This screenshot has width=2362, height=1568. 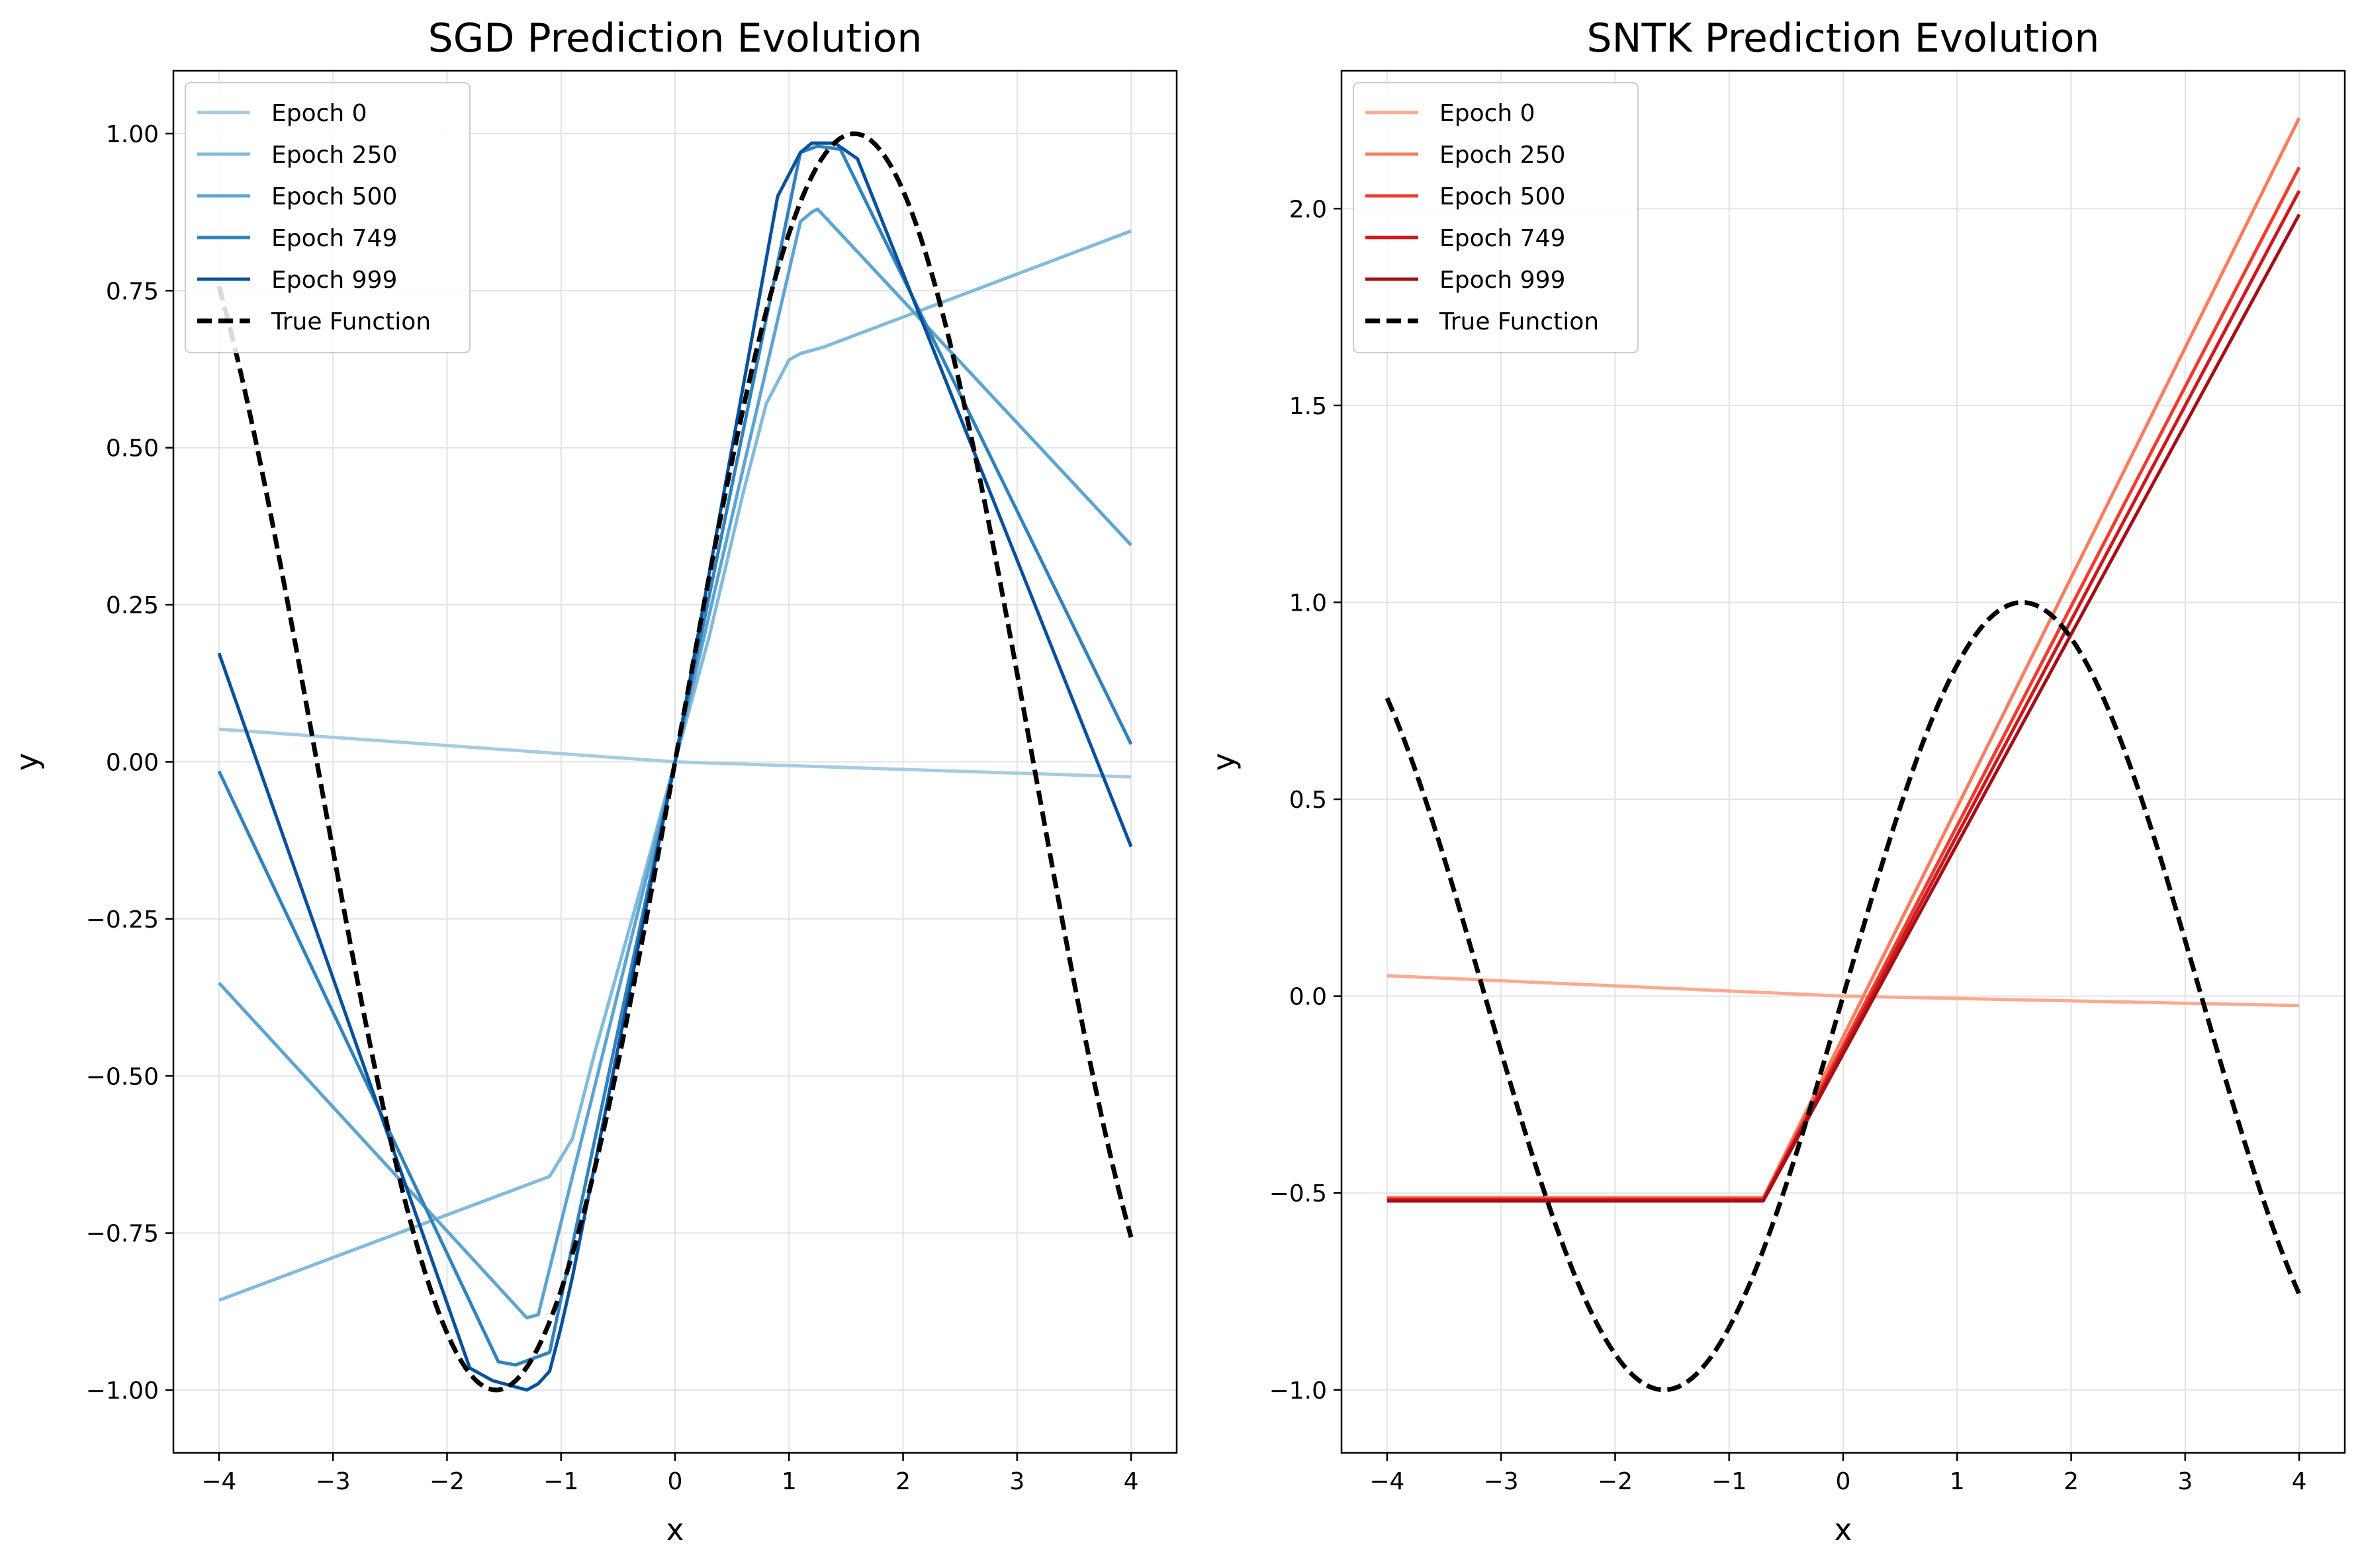 What do you see at coordinates (1298, 1193) in the screenshot?
I see `y-tick-label: −0.5` at bounding box center [1298, 1193].